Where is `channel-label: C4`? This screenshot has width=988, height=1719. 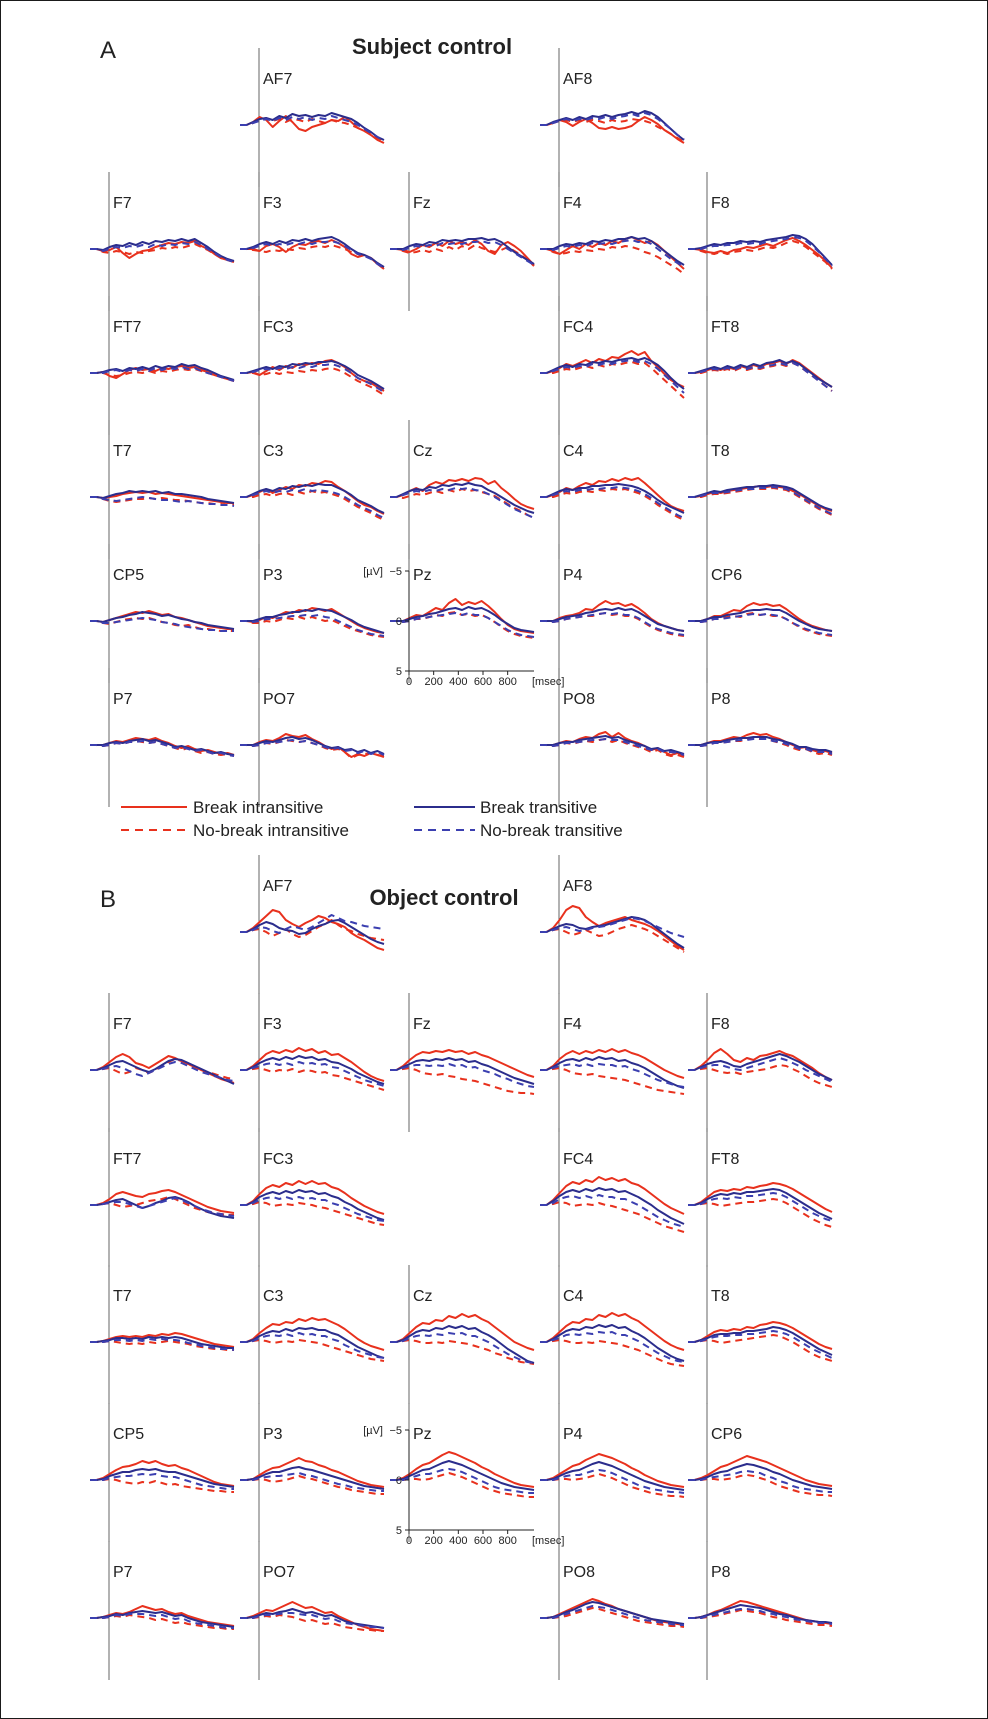
channel-label: C4 is located at coordinates (573, 451).